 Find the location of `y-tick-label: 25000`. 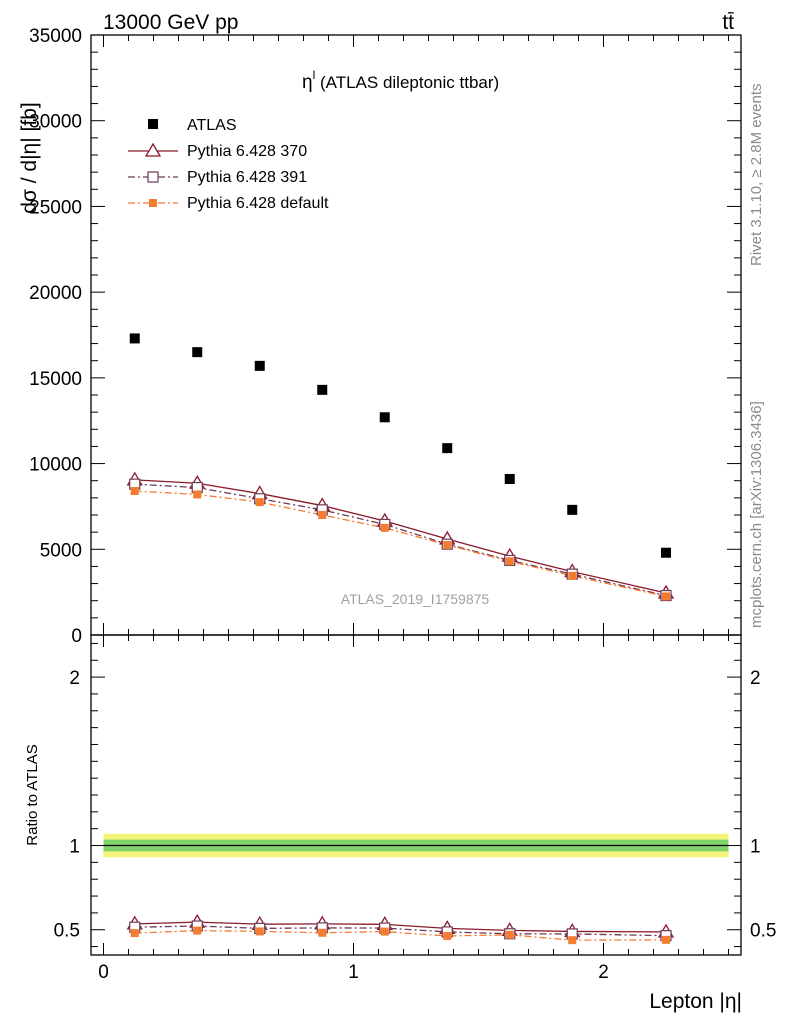

y-tick-label: 25000 is located at coordinates (55, 207).